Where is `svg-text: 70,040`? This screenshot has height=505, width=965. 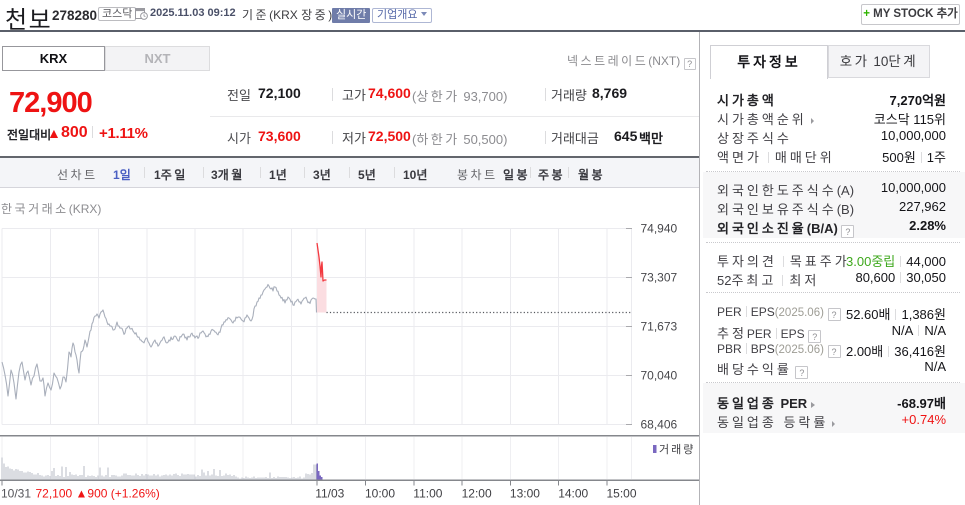 svg-text: 70,040 is located at coordinates (659, 376).